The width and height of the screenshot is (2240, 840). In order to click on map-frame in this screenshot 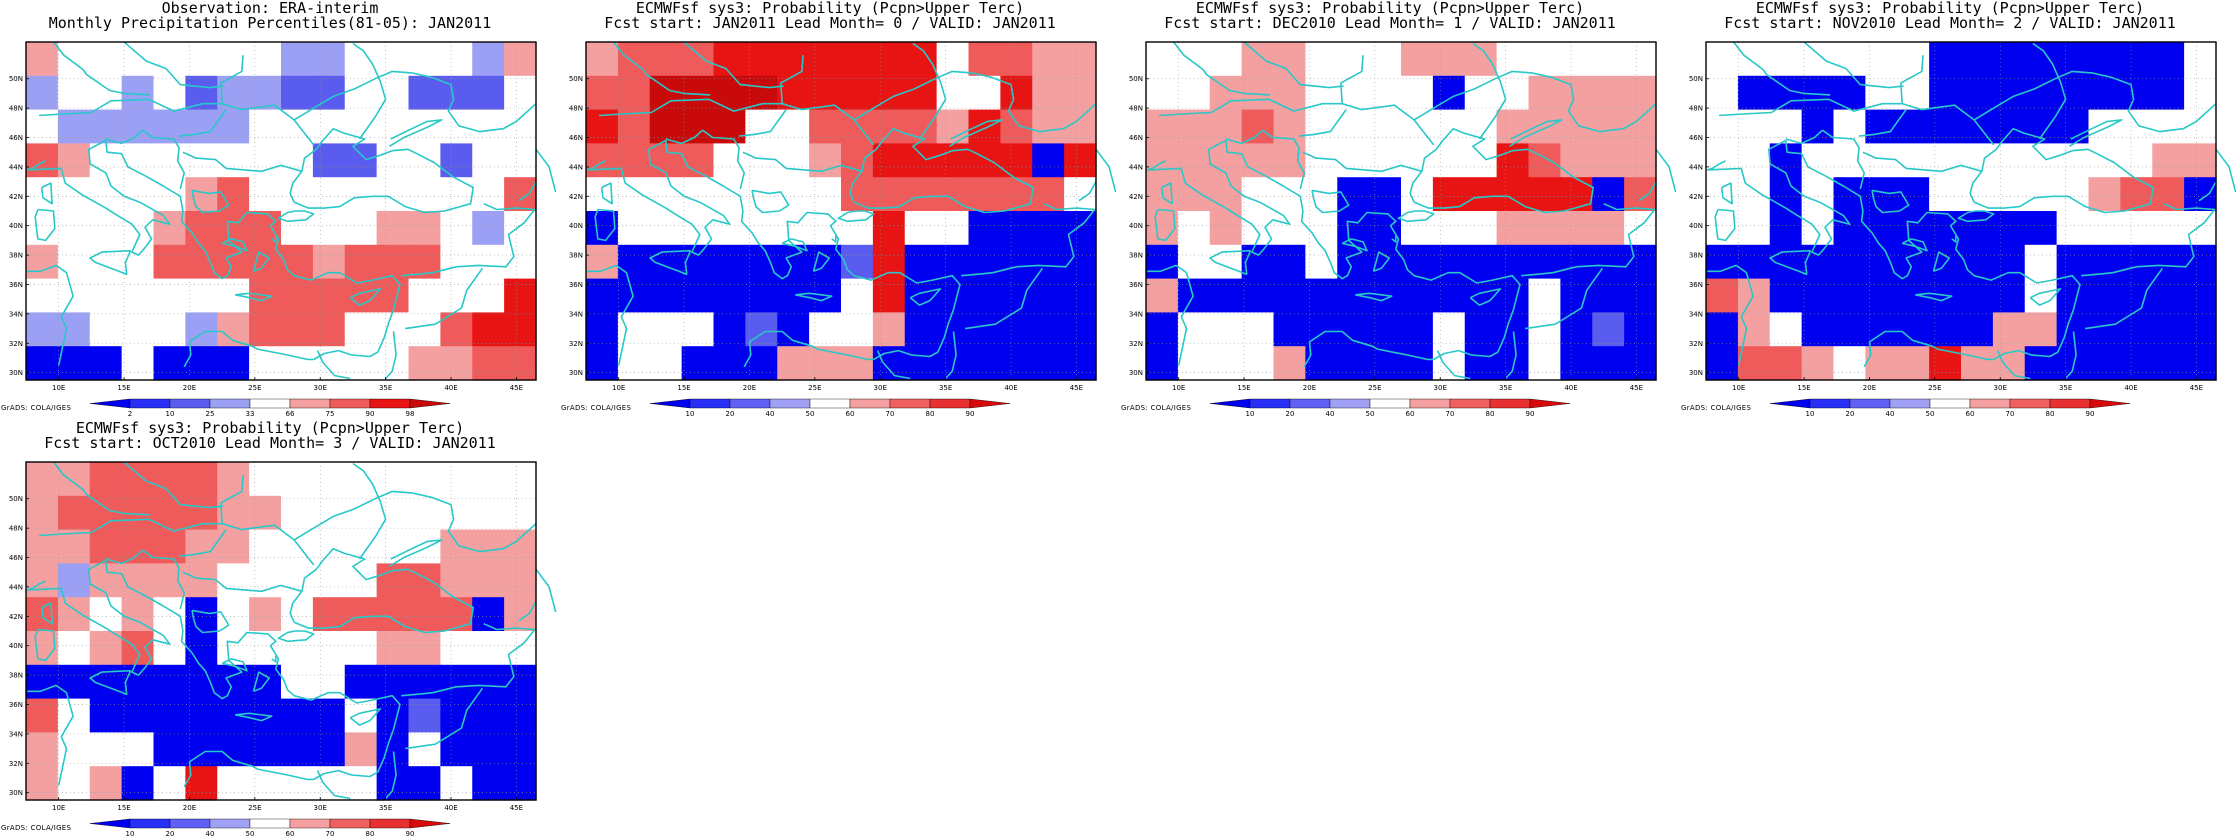, I will do `click(281, 631)`.